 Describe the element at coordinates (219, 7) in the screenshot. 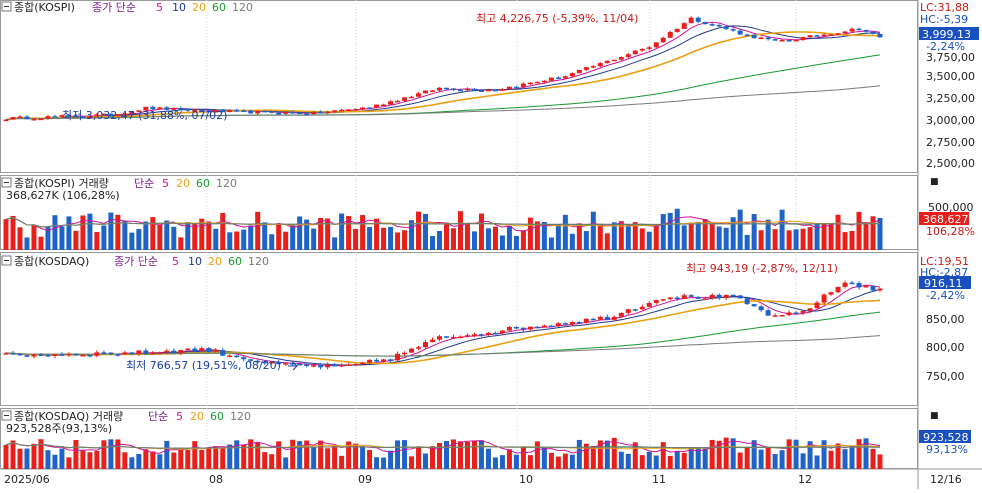

I see `ma60-label: 60` at that location.